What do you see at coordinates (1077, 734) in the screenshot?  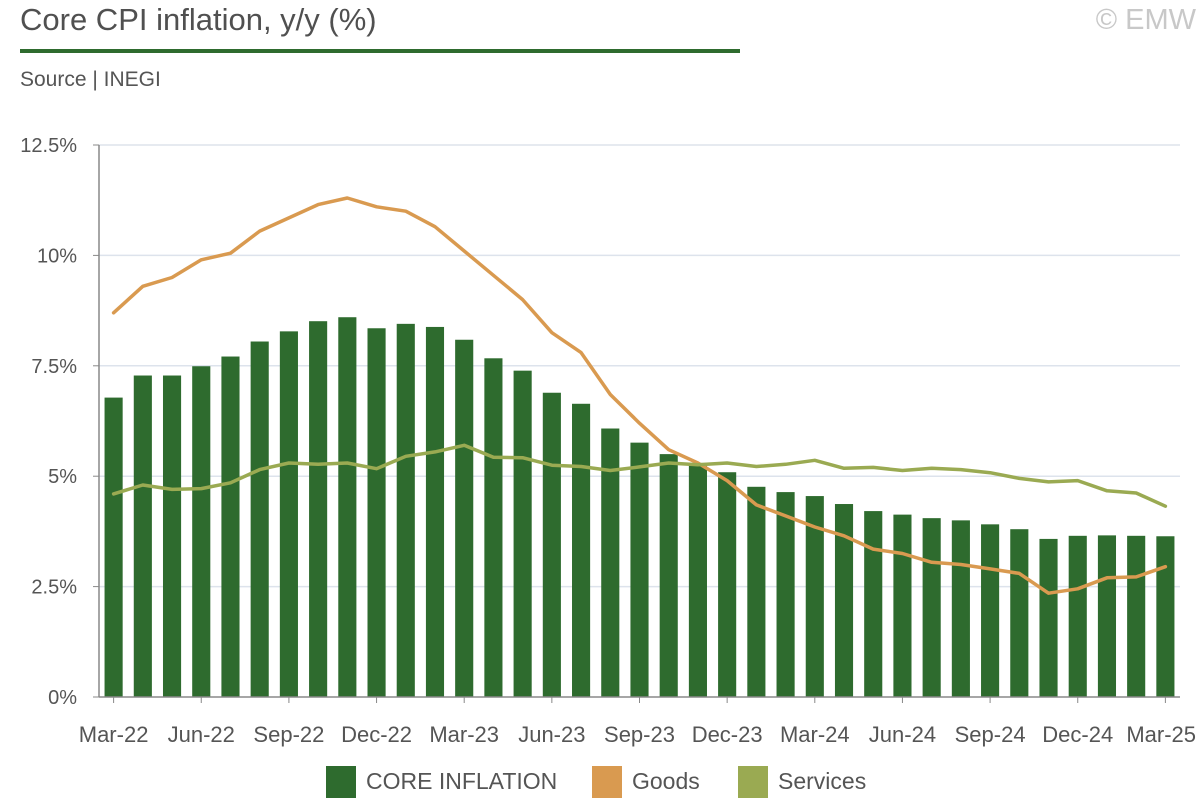 I see `x-tick-label: Dec-24` at bounding box center [1077, 734].